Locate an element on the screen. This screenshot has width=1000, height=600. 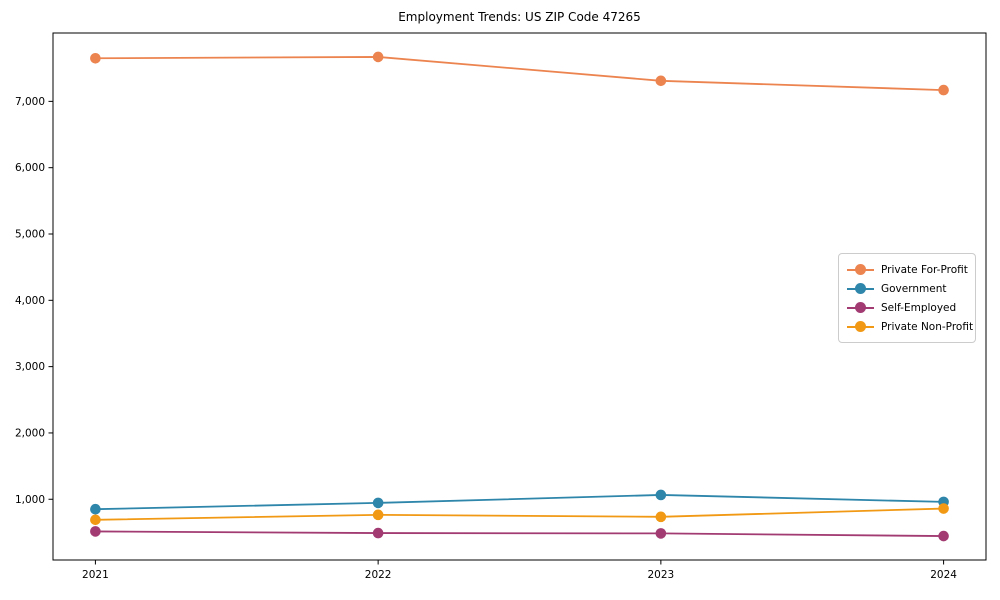
x-tick-label: 2024 is located at coordinates (943, 575).